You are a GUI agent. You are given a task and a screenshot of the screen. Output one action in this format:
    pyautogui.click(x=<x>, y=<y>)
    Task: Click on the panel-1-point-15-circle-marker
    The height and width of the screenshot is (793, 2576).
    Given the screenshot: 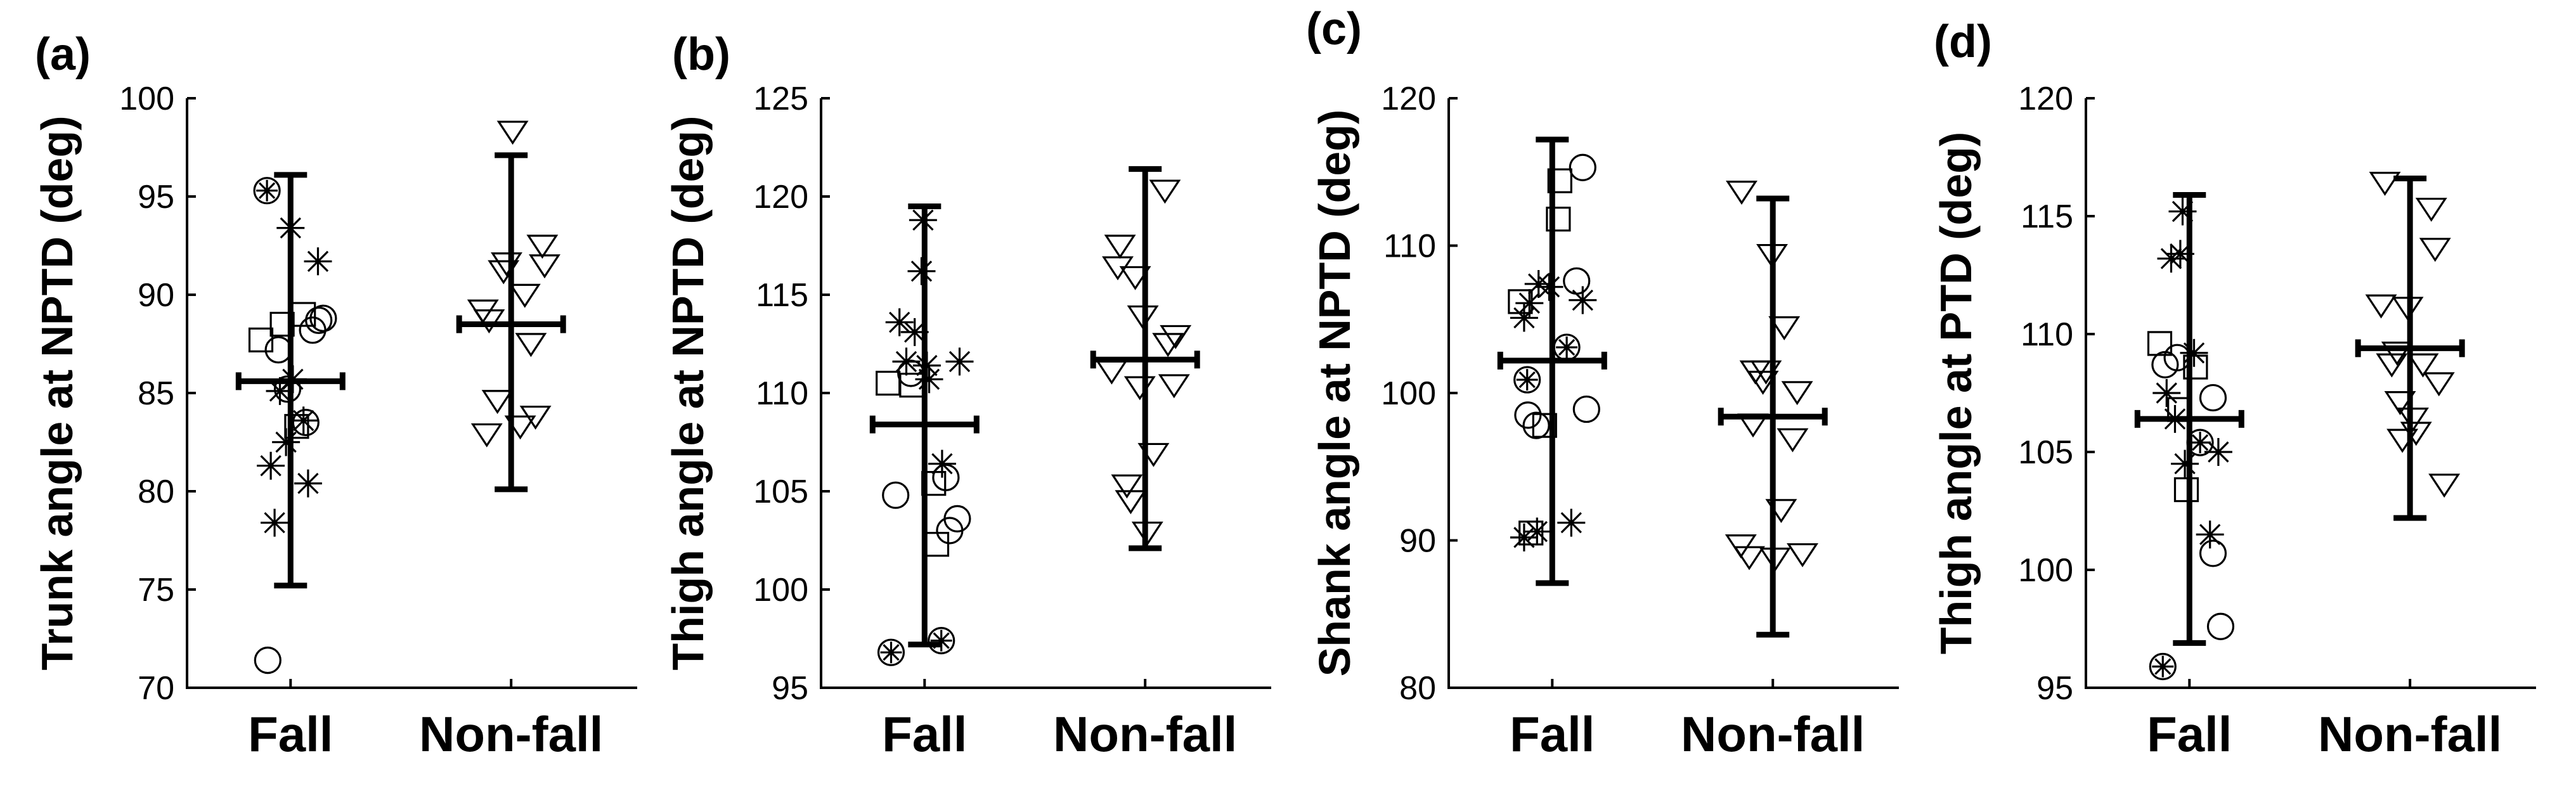 What is the action you would take?
    pyautogui.click(x=278, y=350)
    